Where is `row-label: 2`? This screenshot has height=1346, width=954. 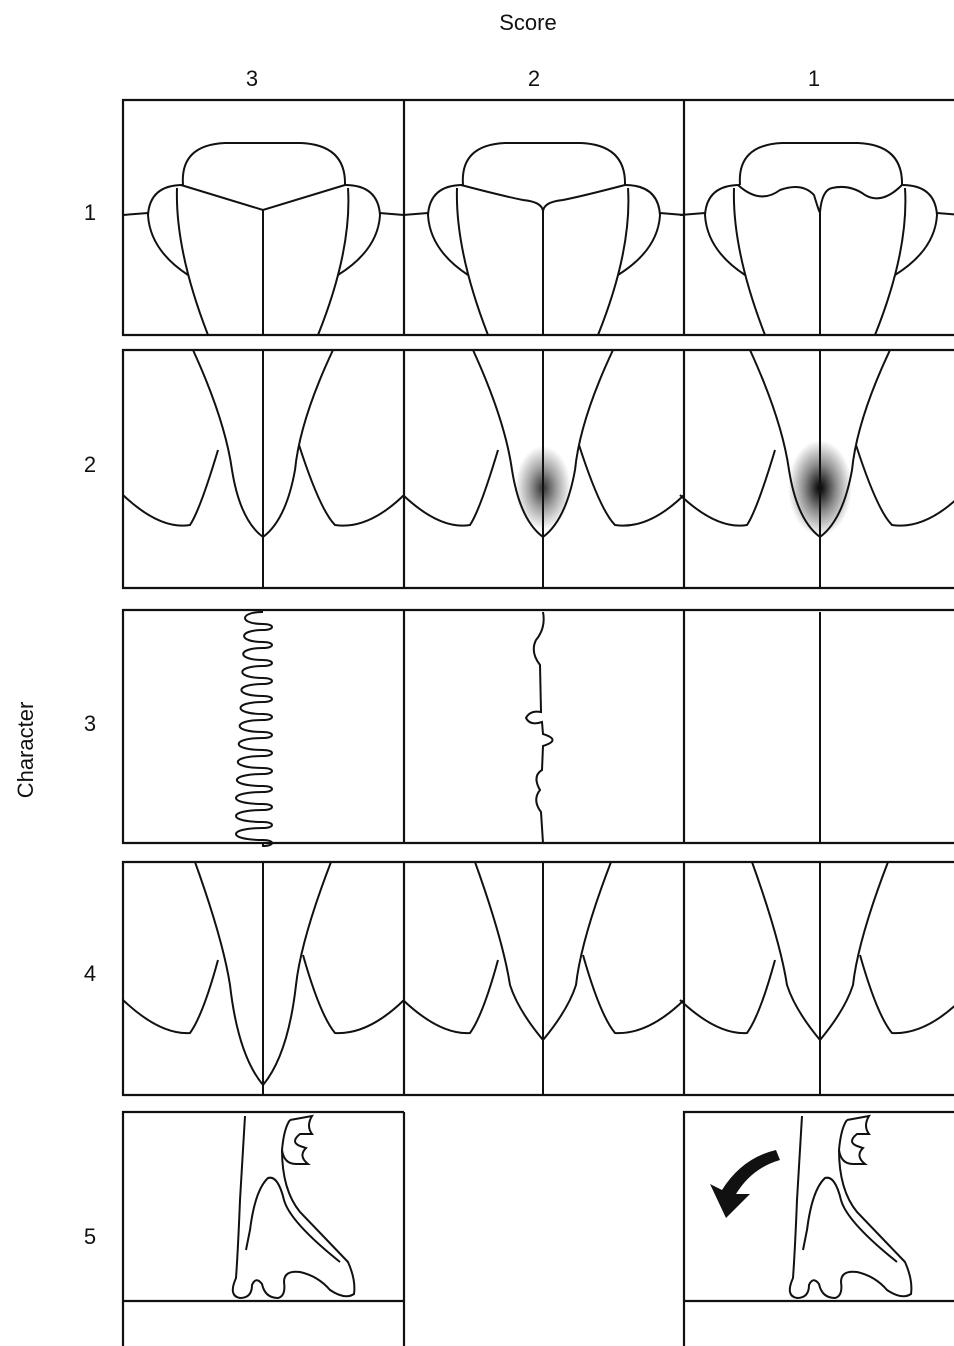
row-label: 2 is located at coordinates (90, 464).